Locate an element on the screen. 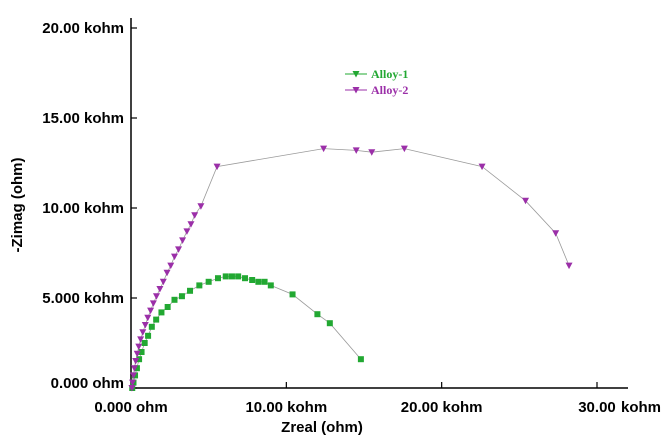  y-tick-label: 10.00 kohm is located at coordinates (83, 208).